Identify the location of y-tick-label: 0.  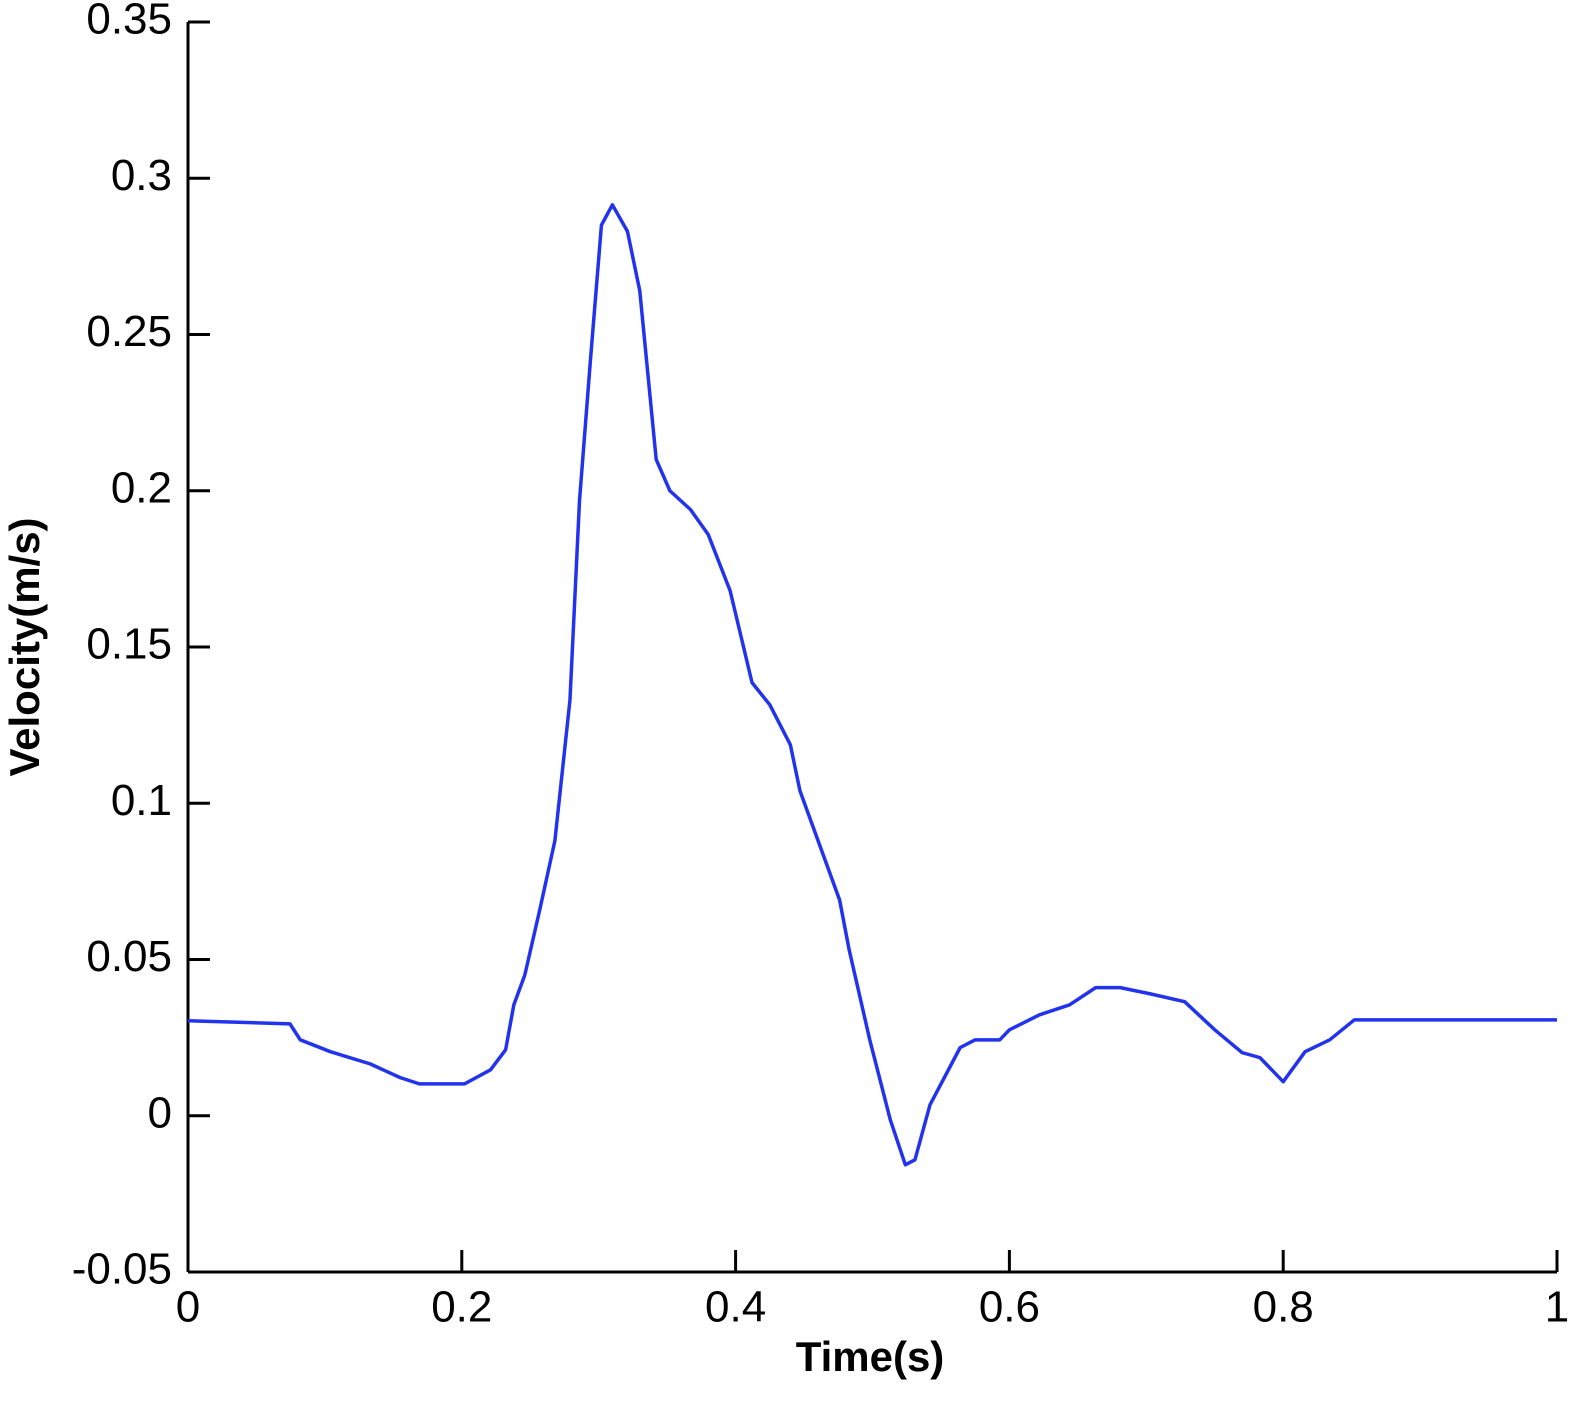
(160, 1112).